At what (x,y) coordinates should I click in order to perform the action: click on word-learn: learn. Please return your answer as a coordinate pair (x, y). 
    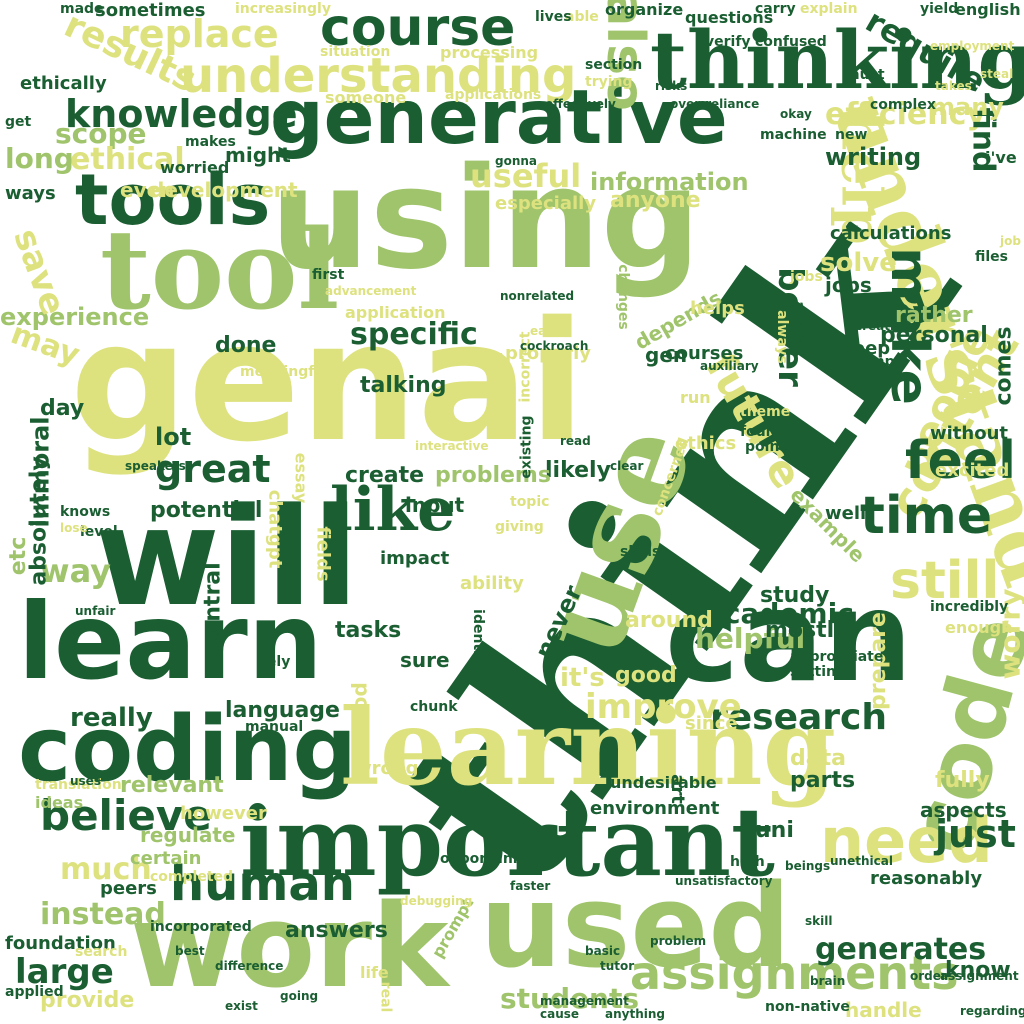
    Looking at the image, I should click on (170, 642).